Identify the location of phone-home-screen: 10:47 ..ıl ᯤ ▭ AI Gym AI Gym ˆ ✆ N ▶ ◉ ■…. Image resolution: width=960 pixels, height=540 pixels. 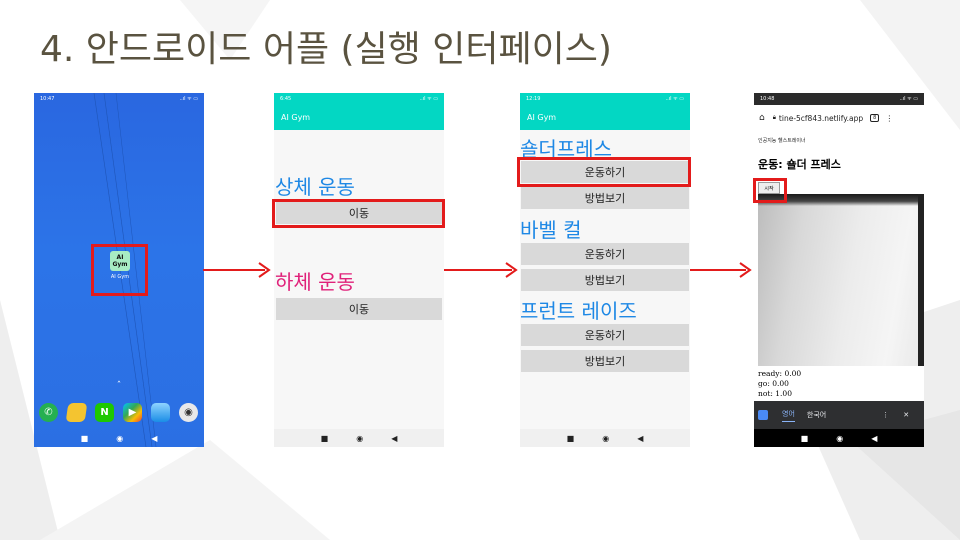
(119, 270).